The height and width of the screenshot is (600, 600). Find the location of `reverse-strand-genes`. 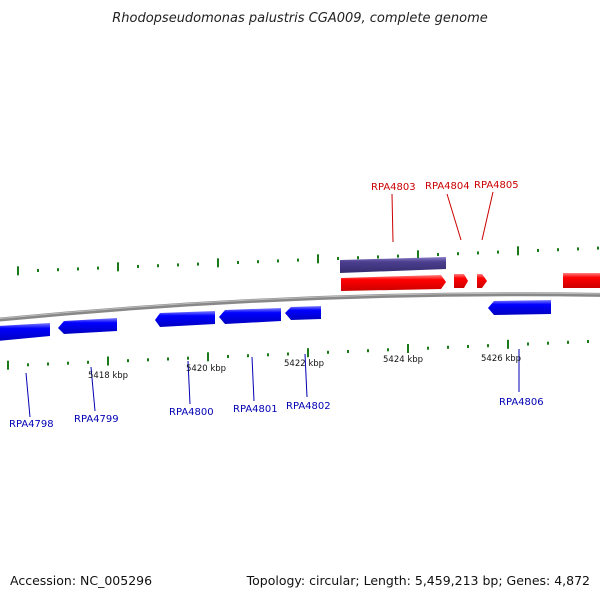

reverse-strand-genes is located at coordinates (275, 320).